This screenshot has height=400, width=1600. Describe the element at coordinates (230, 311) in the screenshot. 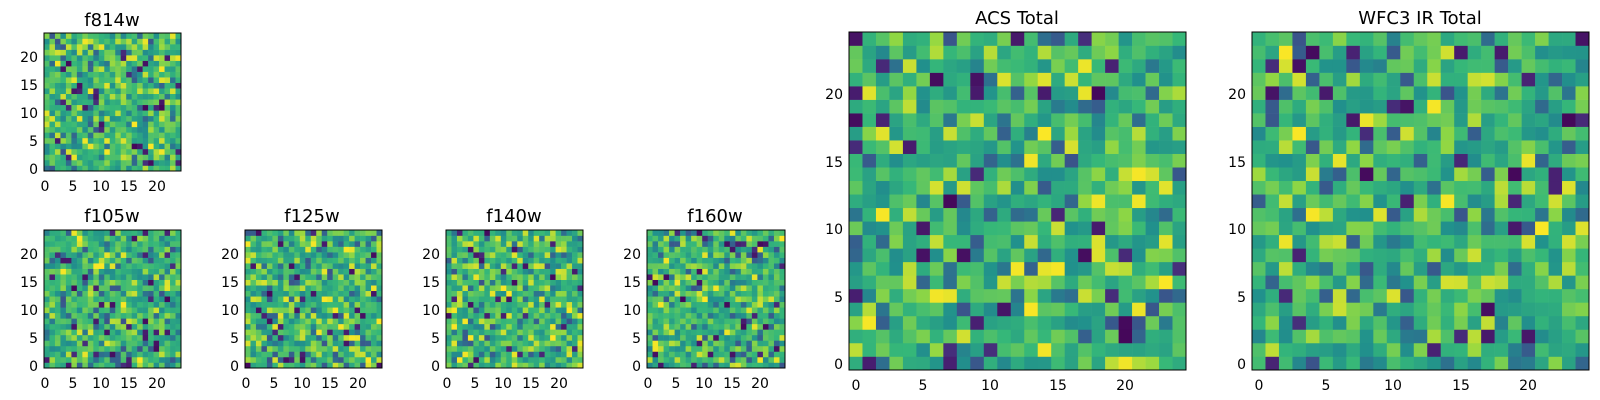

I see `y-tick-label: 10` at that location.